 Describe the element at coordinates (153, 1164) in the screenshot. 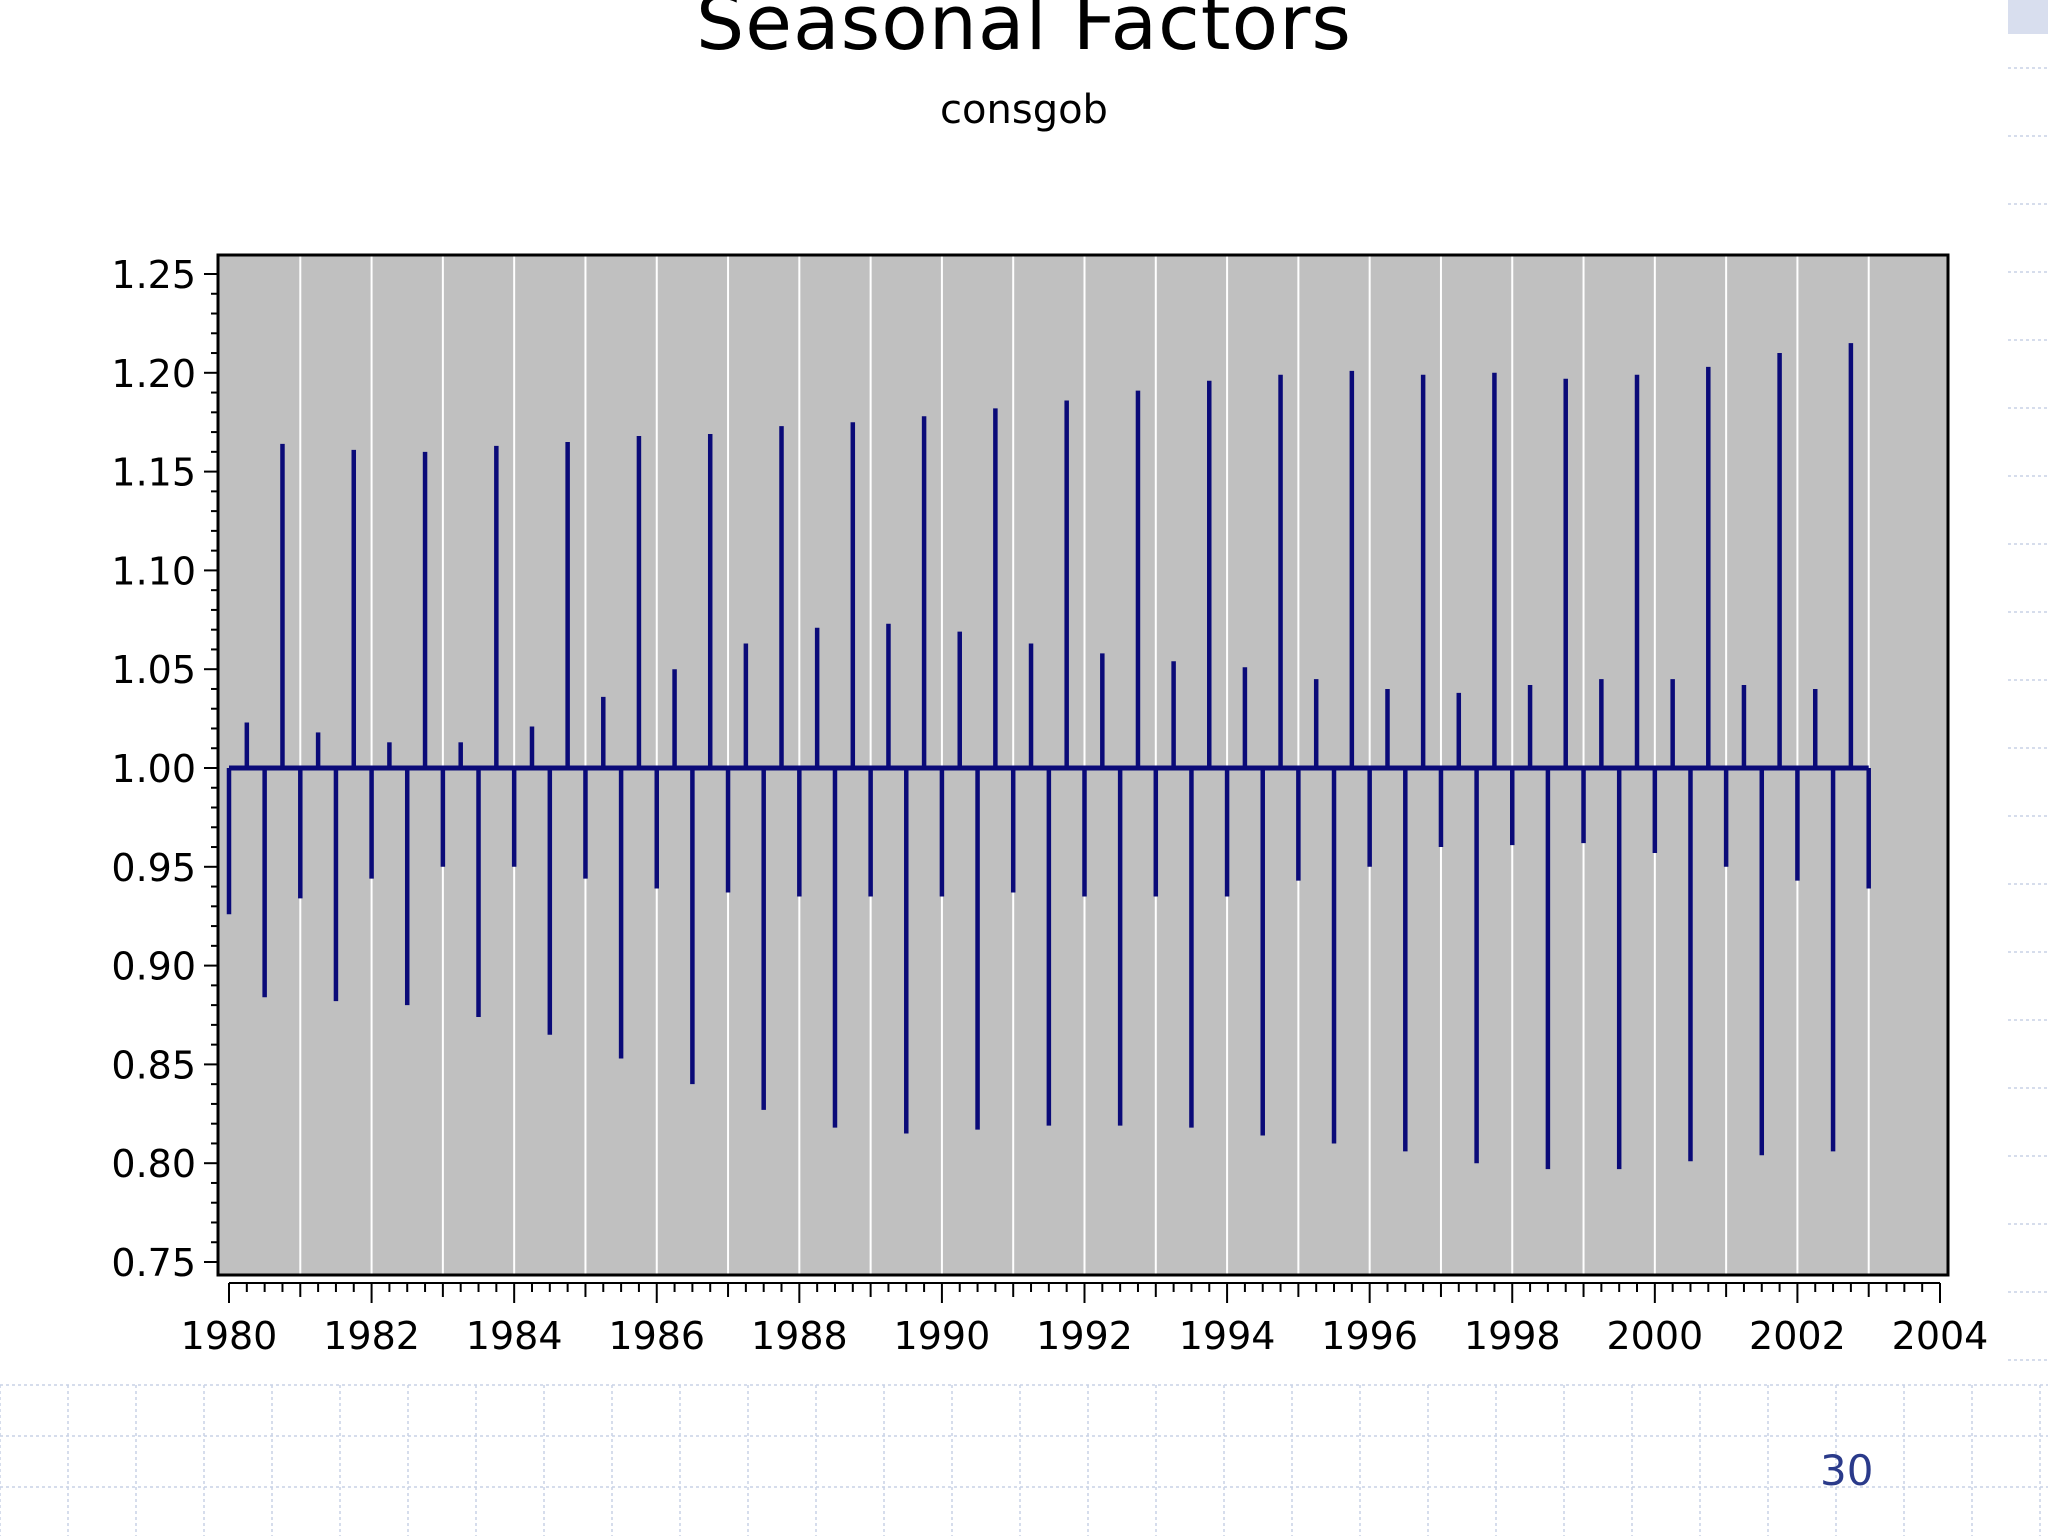

I see `y-tick-label: 0.80` at that location.